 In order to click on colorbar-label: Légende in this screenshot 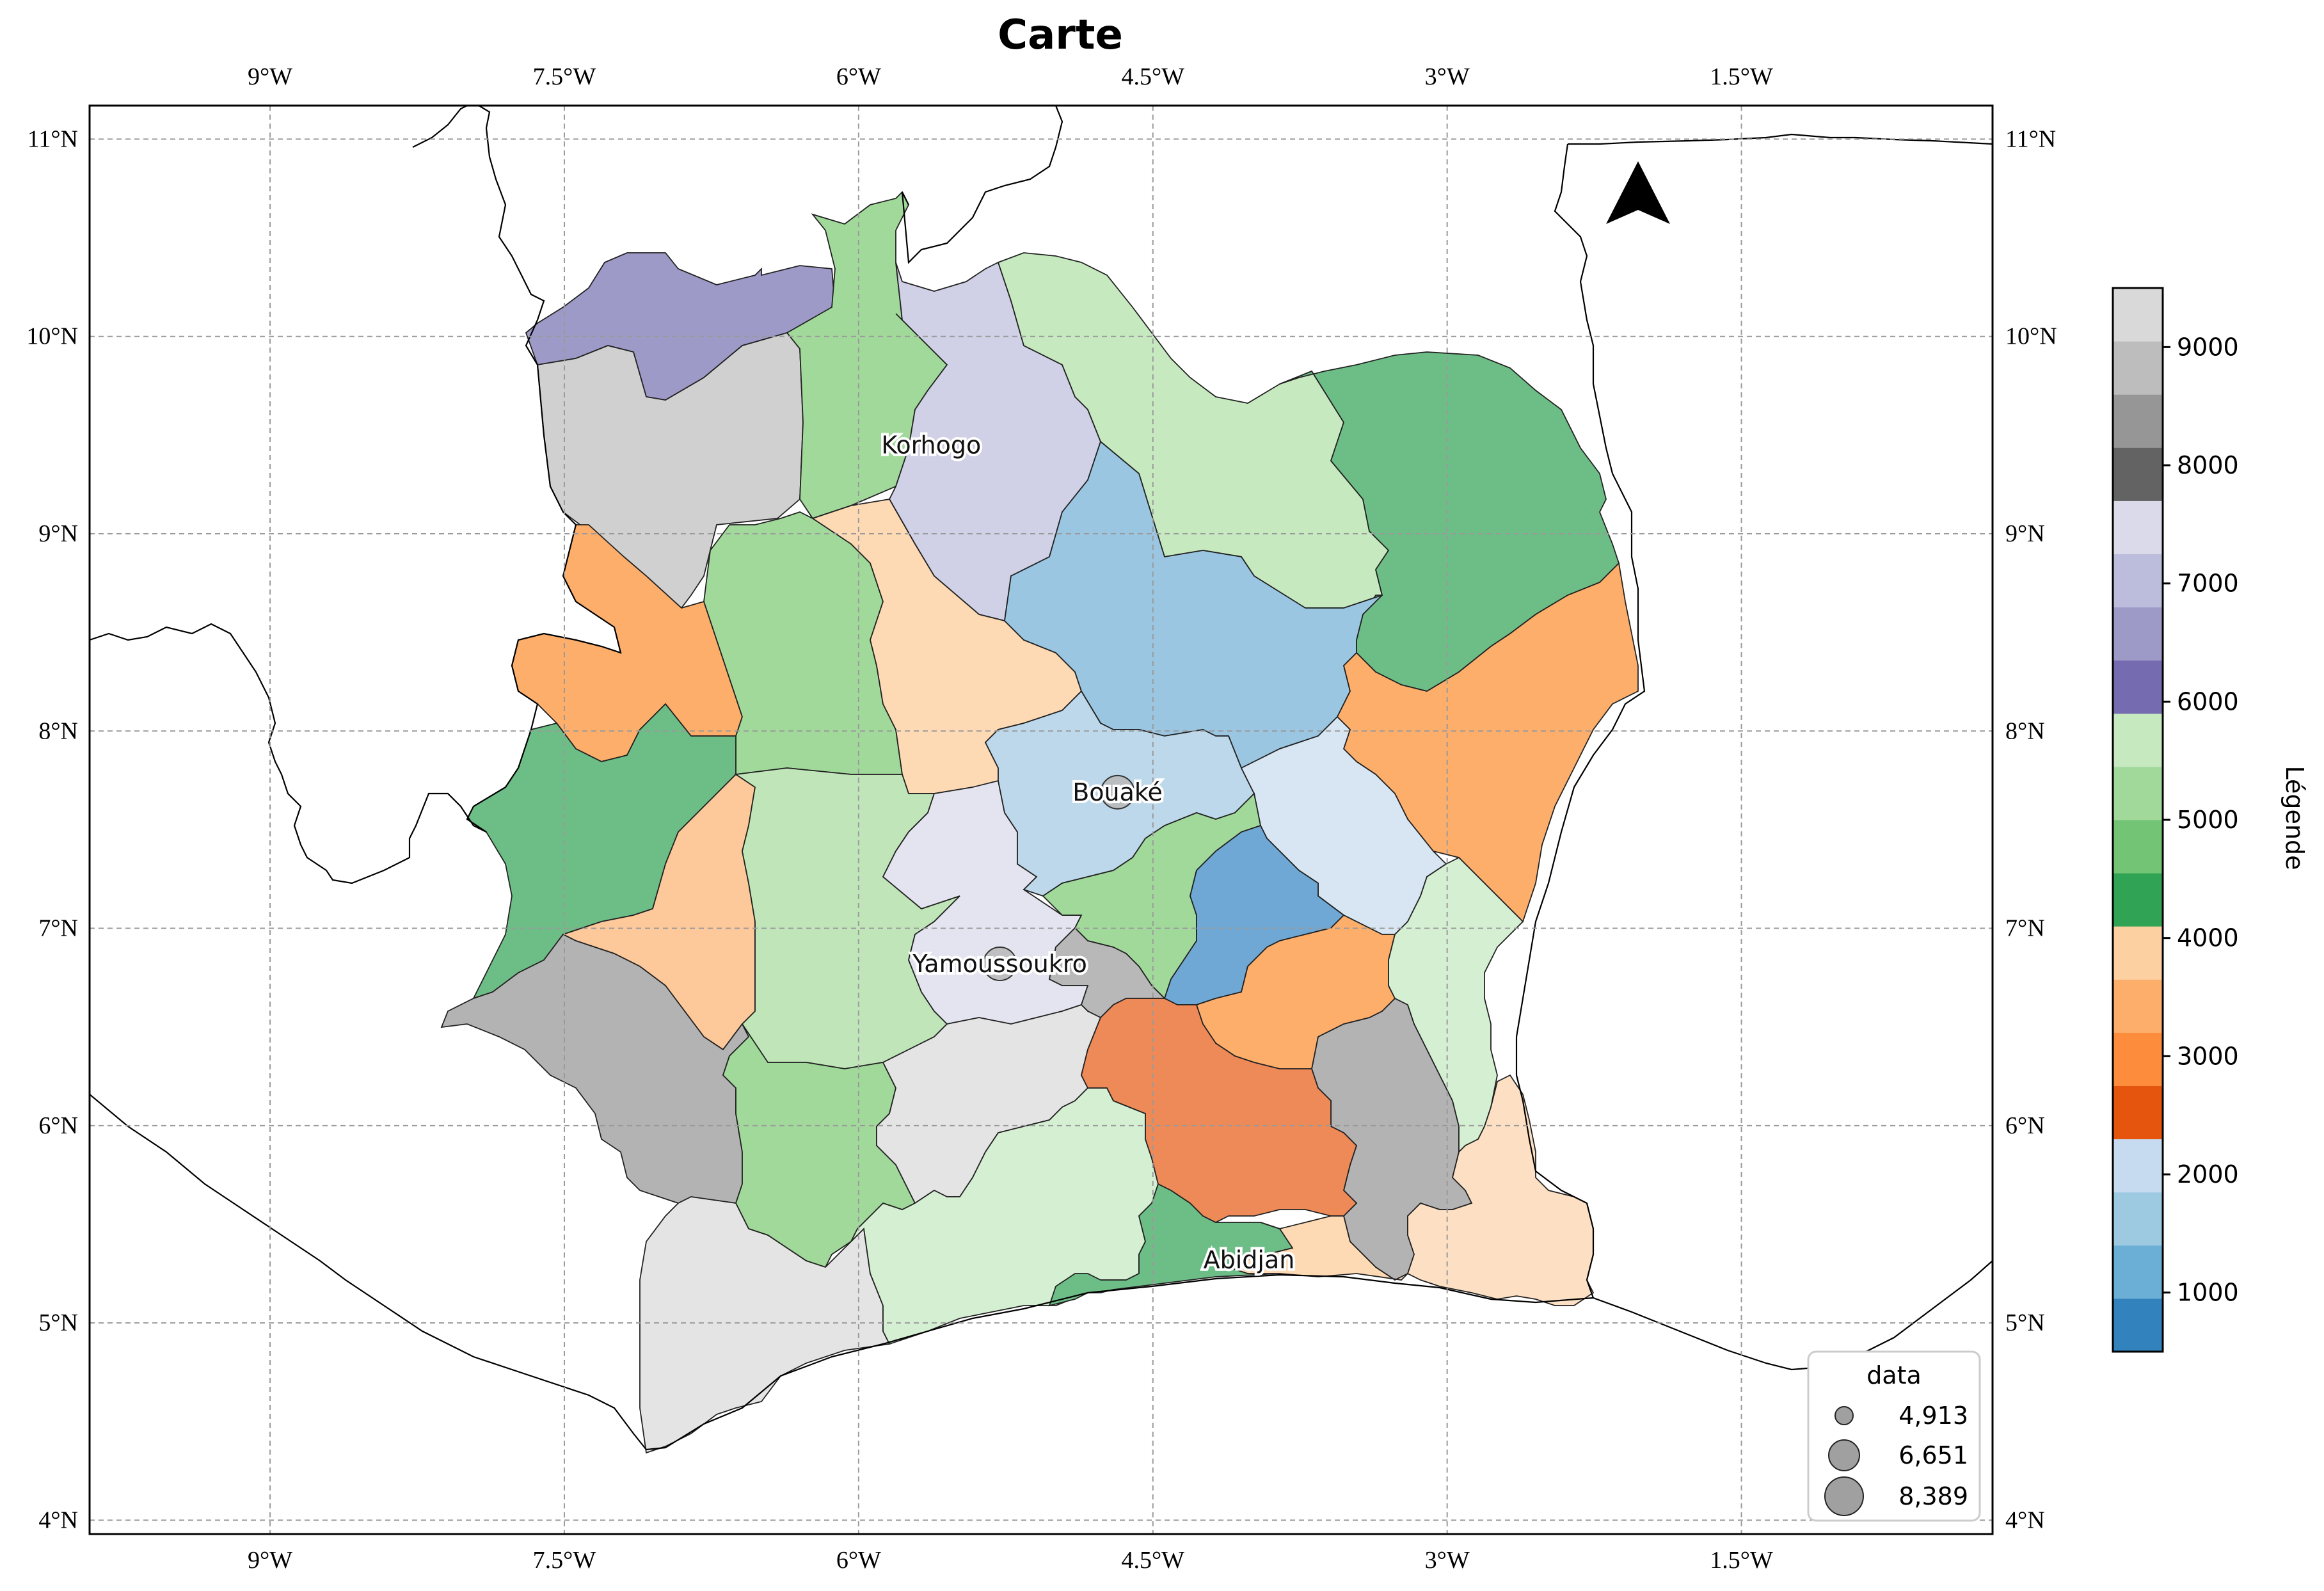, I will do `click(2294, 818)`.